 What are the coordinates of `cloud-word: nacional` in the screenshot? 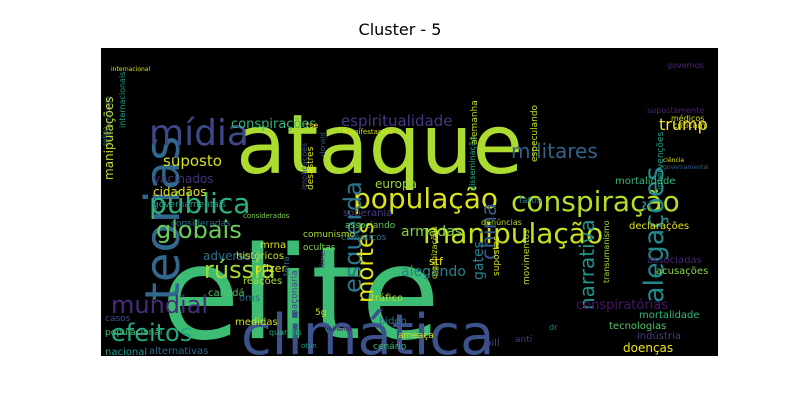 It's located at (126, 351).